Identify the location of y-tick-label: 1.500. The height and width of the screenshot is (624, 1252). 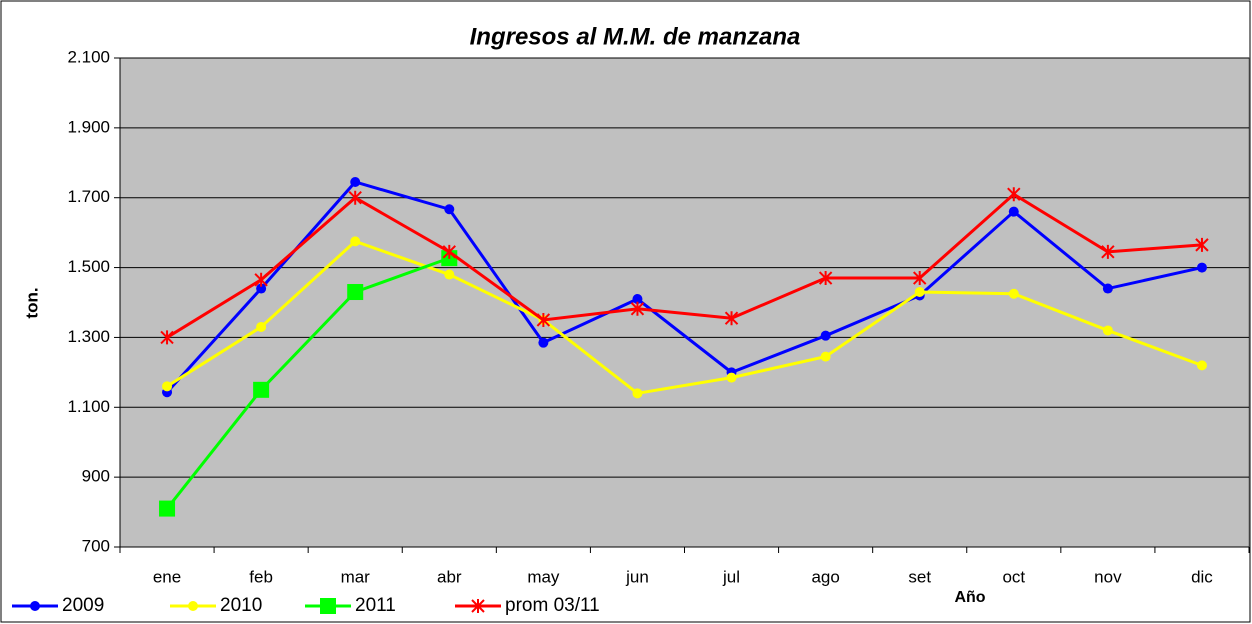
(88, 266).